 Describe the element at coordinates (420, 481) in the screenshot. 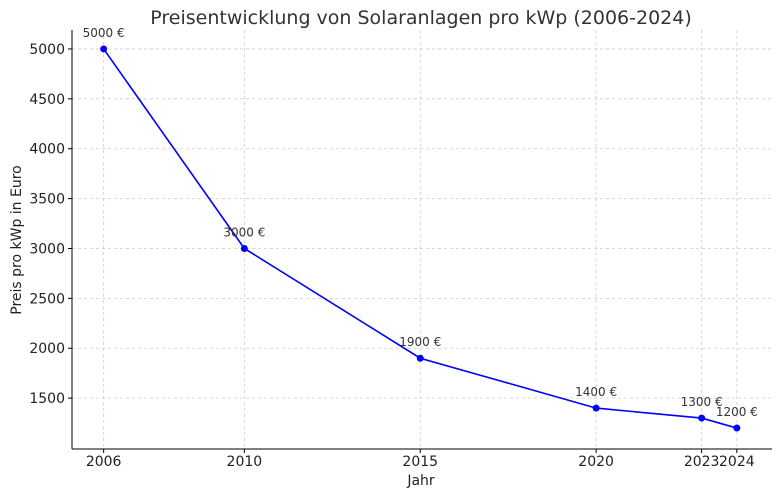

I see `x-axis-label: Jahr` at that location.